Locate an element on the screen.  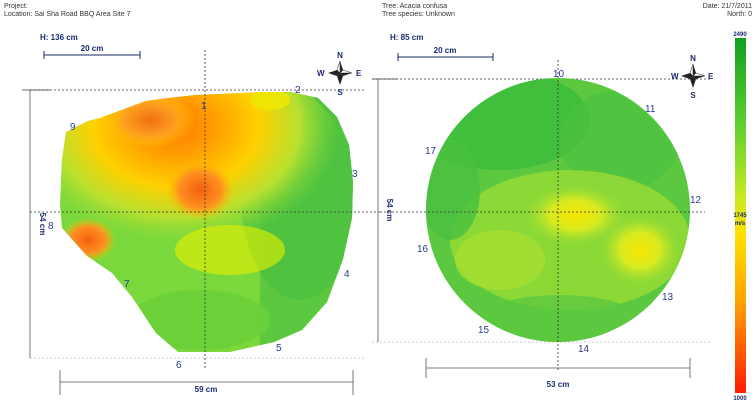
velocity-legend: 2490 1745 m/s 1000 is located at coordinates (740, 216).